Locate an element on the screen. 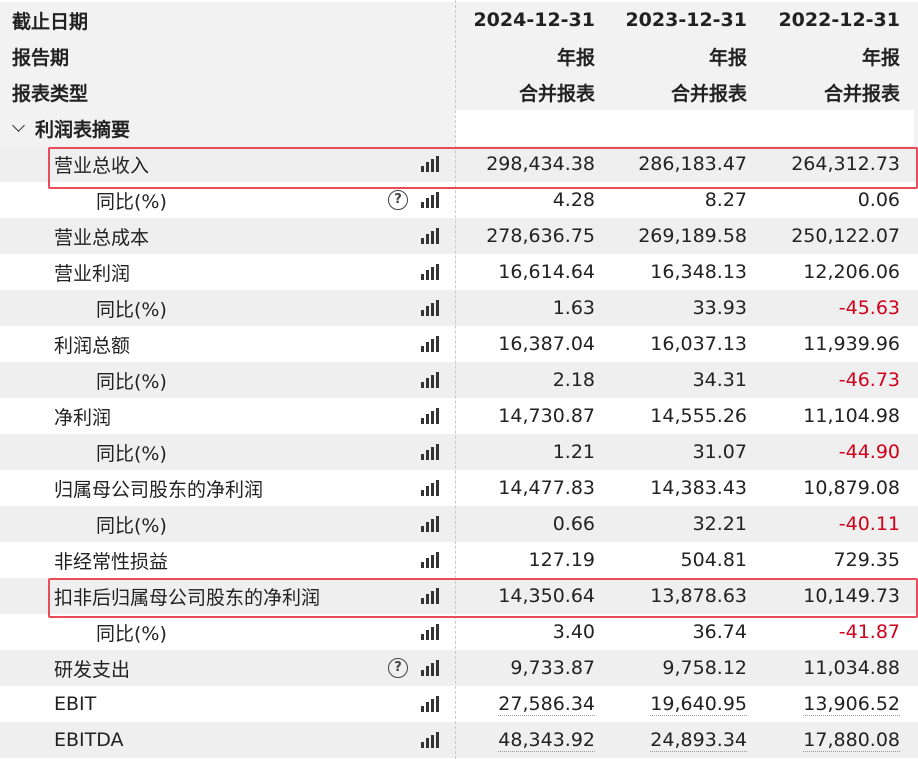 This screenshot has width=918, height=759. value-text: 27,586.34 is located at coordinates (546, 704).